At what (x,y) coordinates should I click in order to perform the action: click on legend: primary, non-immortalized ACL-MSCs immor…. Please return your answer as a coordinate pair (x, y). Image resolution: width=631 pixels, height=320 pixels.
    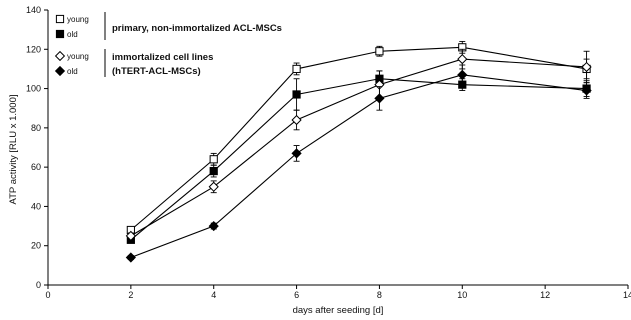
    Looking at the image, I should click on (168, 44).